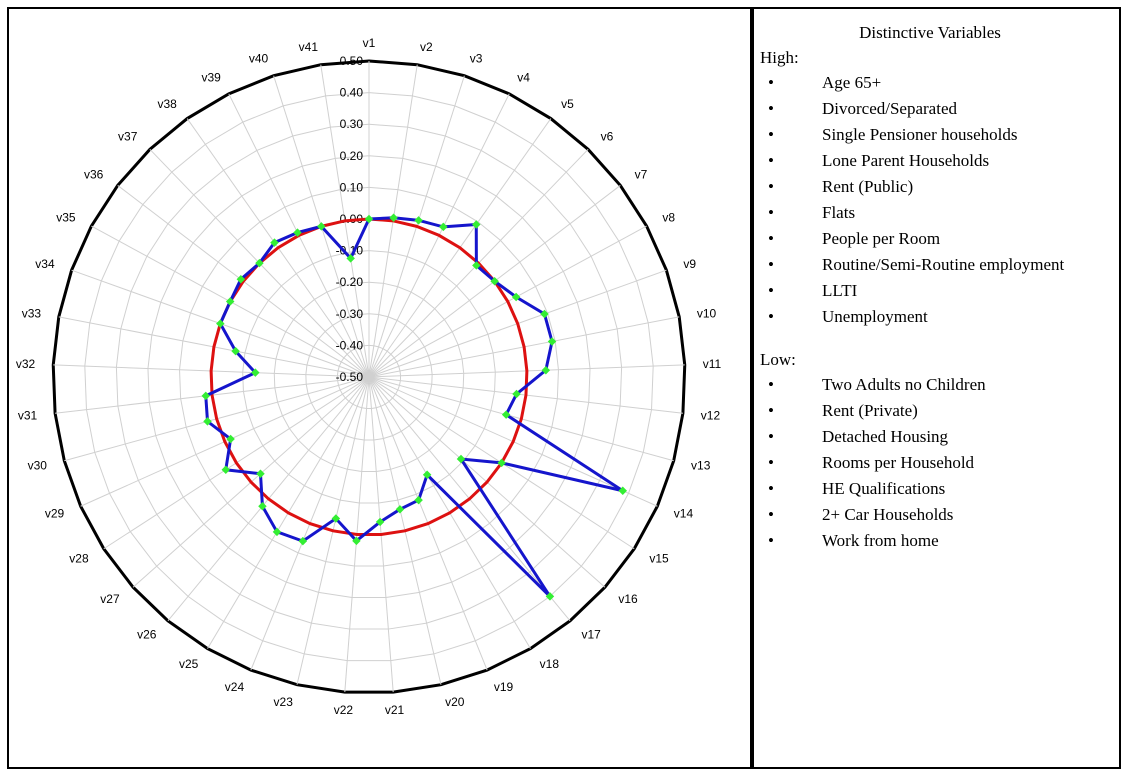 The image size is (1128, 776). Describe the element at coordinates (940, 187) in the screenshot. I see `high-item: • Rent (Public)` at that location.